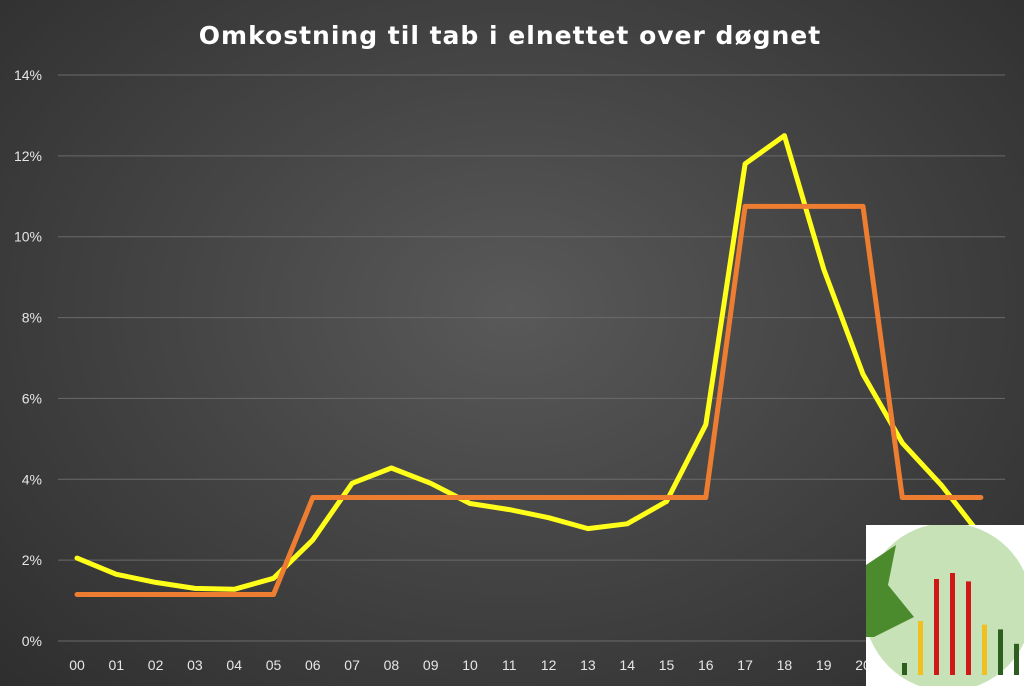 The height and width of the screenshot is (686, 1024). I want to click on x-tick-label: 11, so click(509, 665).